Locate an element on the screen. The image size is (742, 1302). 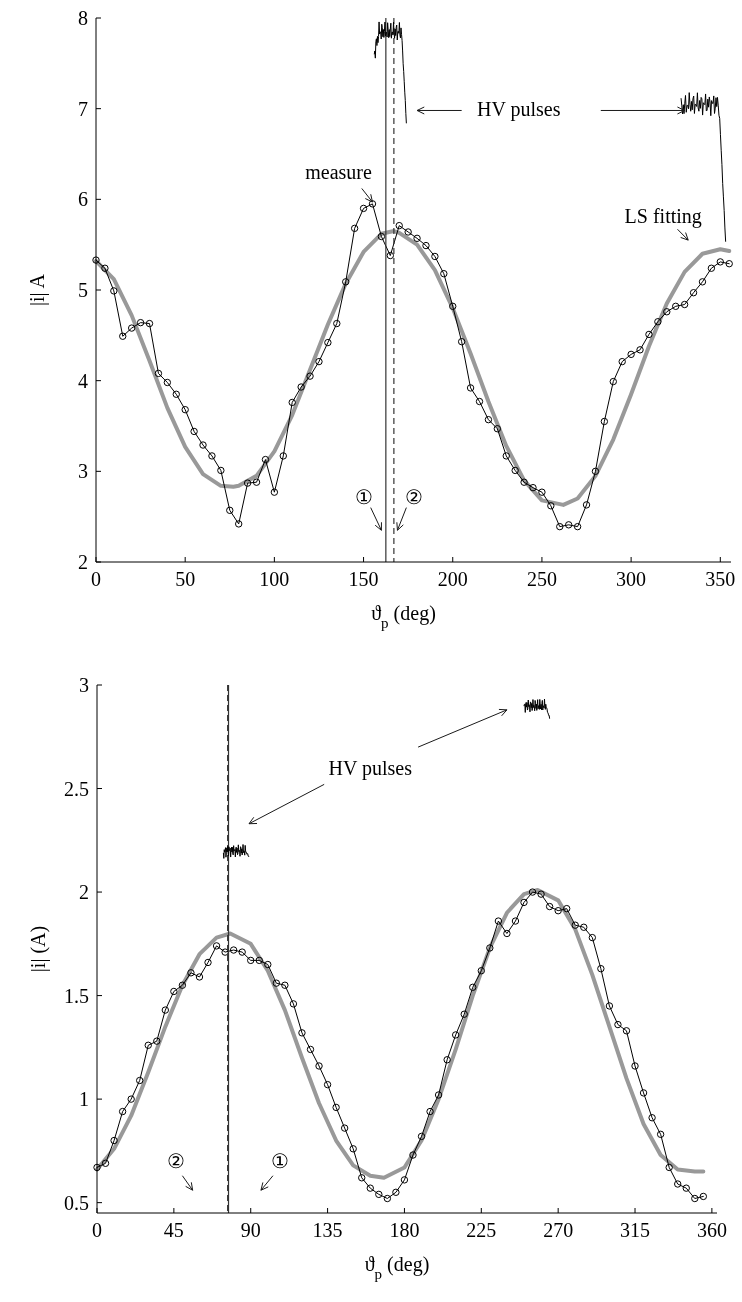
y-tick-label: 1.5 is located at coordinates (76, 995).